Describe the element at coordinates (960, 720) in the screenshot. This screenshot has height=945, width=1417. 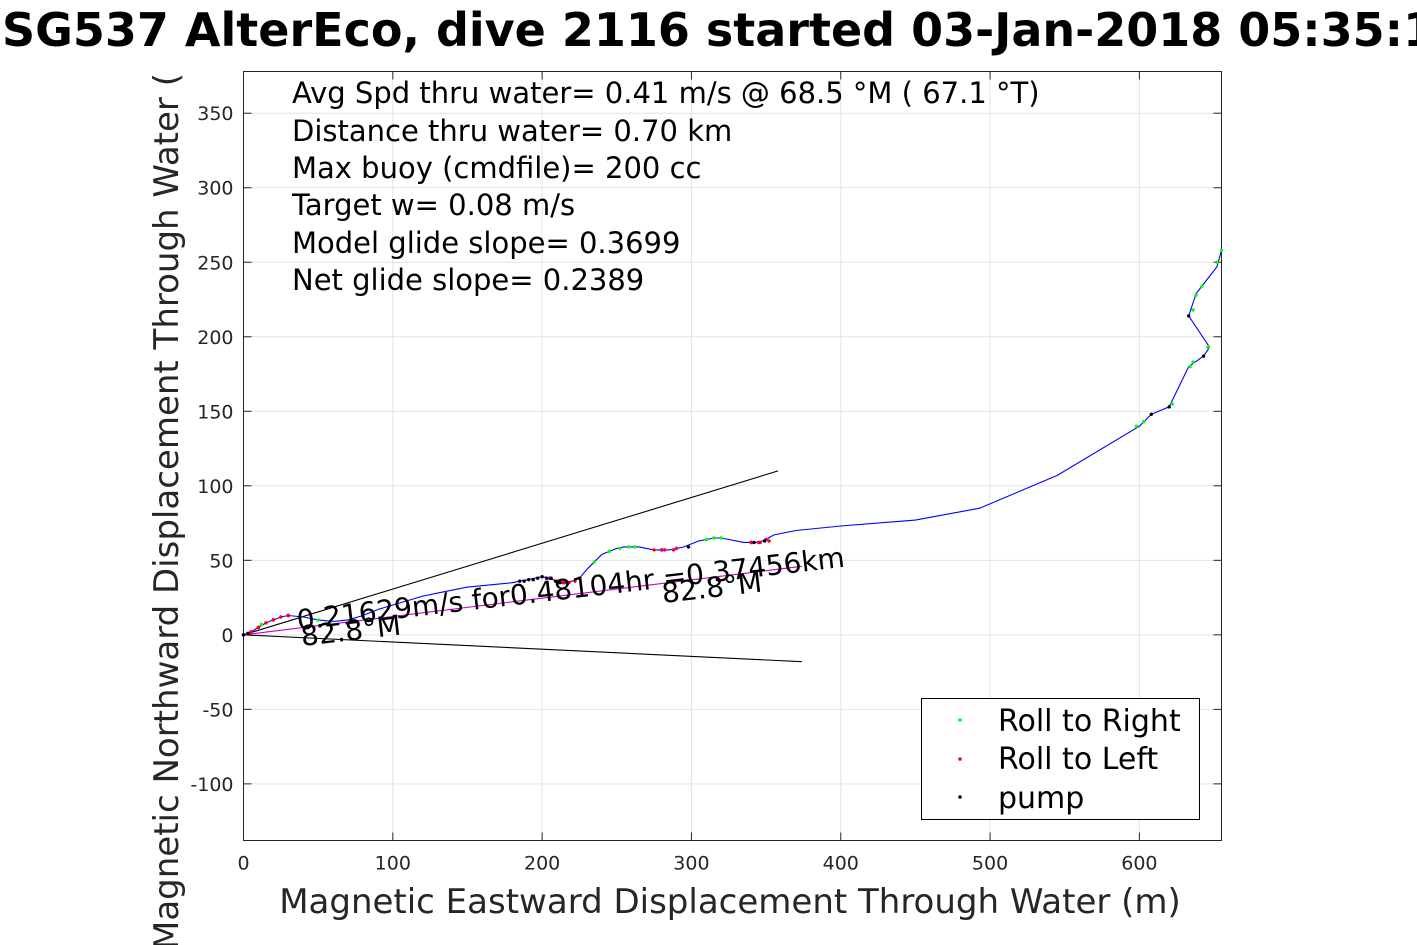
I see `legend-marker-roll-right` at that location.